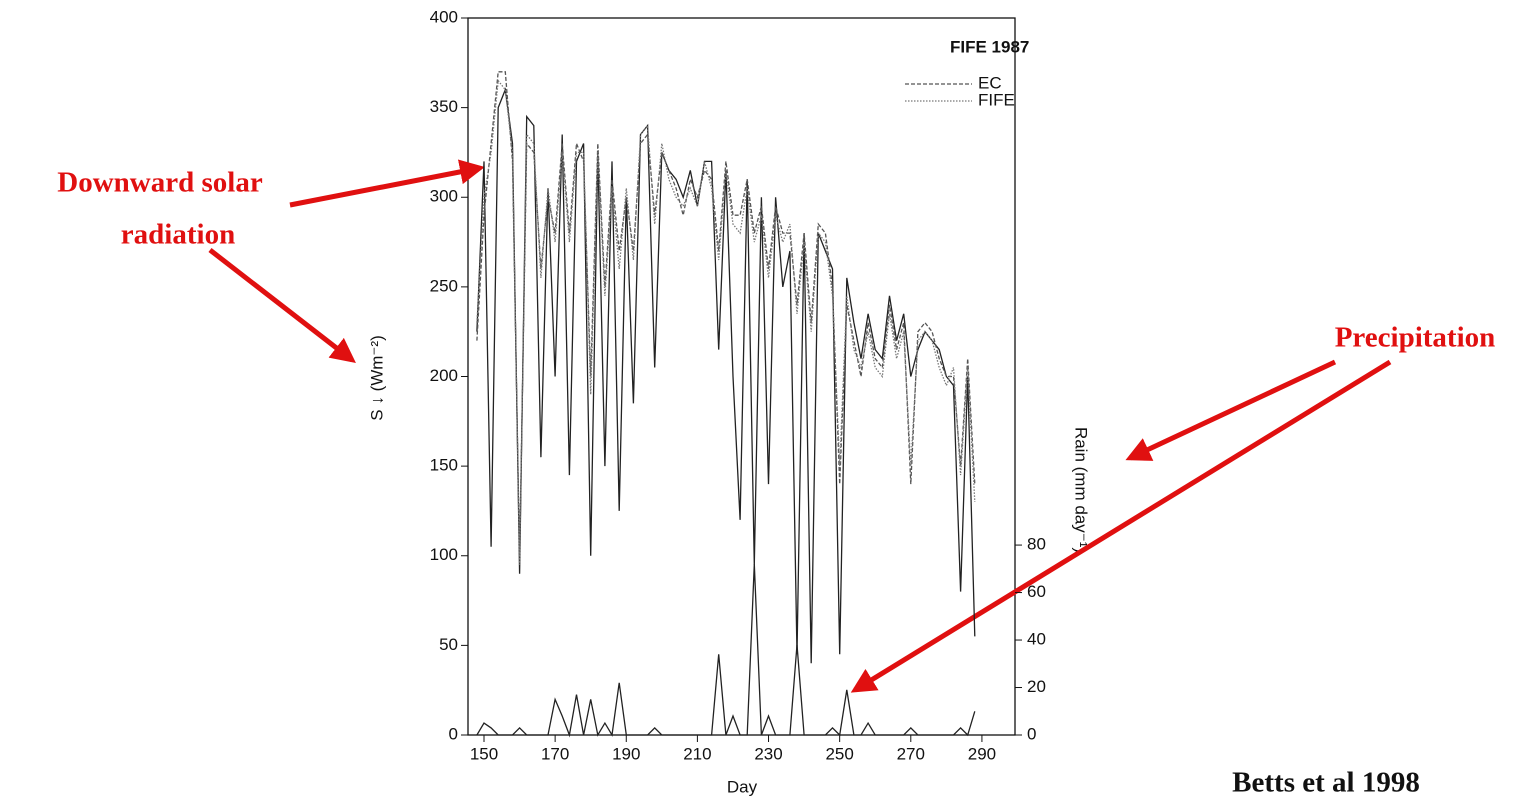 The width and height of the screenshot is (1537, 805). What do you see at coordinates (982, 753) in the screenshot?
I see `x-tick-label: 290` at bounding box center [982, 753].